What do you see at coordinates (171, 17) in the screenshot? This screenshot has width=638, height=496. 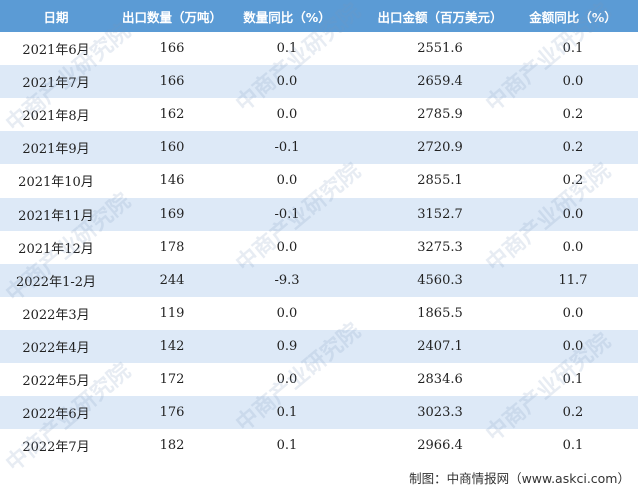 I see `header-cell: 出口数量（万吨）` at bounding box center [171, 17].